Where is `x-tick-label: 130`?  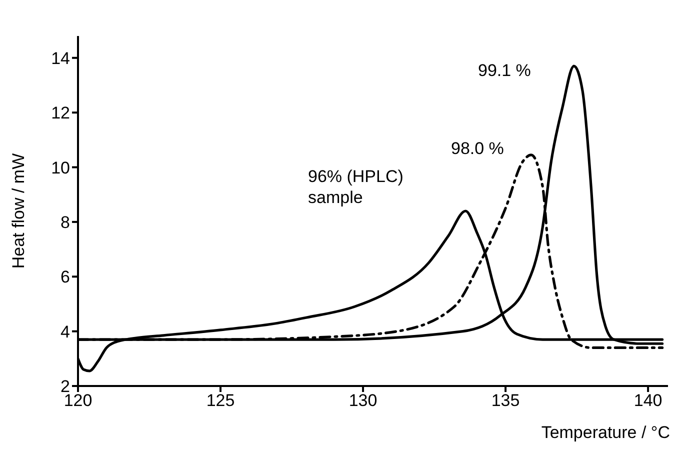 x-tick-label: 130 is located at coordinates (363, 400).